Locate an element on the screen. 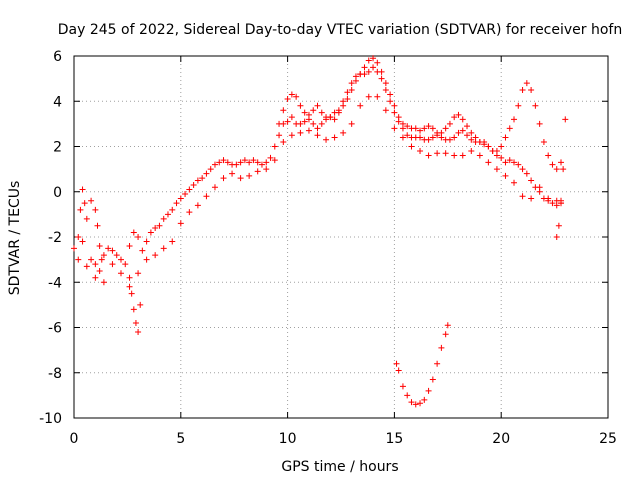 Image resolution: width=640 pixels, height=480 pixels. x-tick-label: 25 is located at coordinates (608, 439).